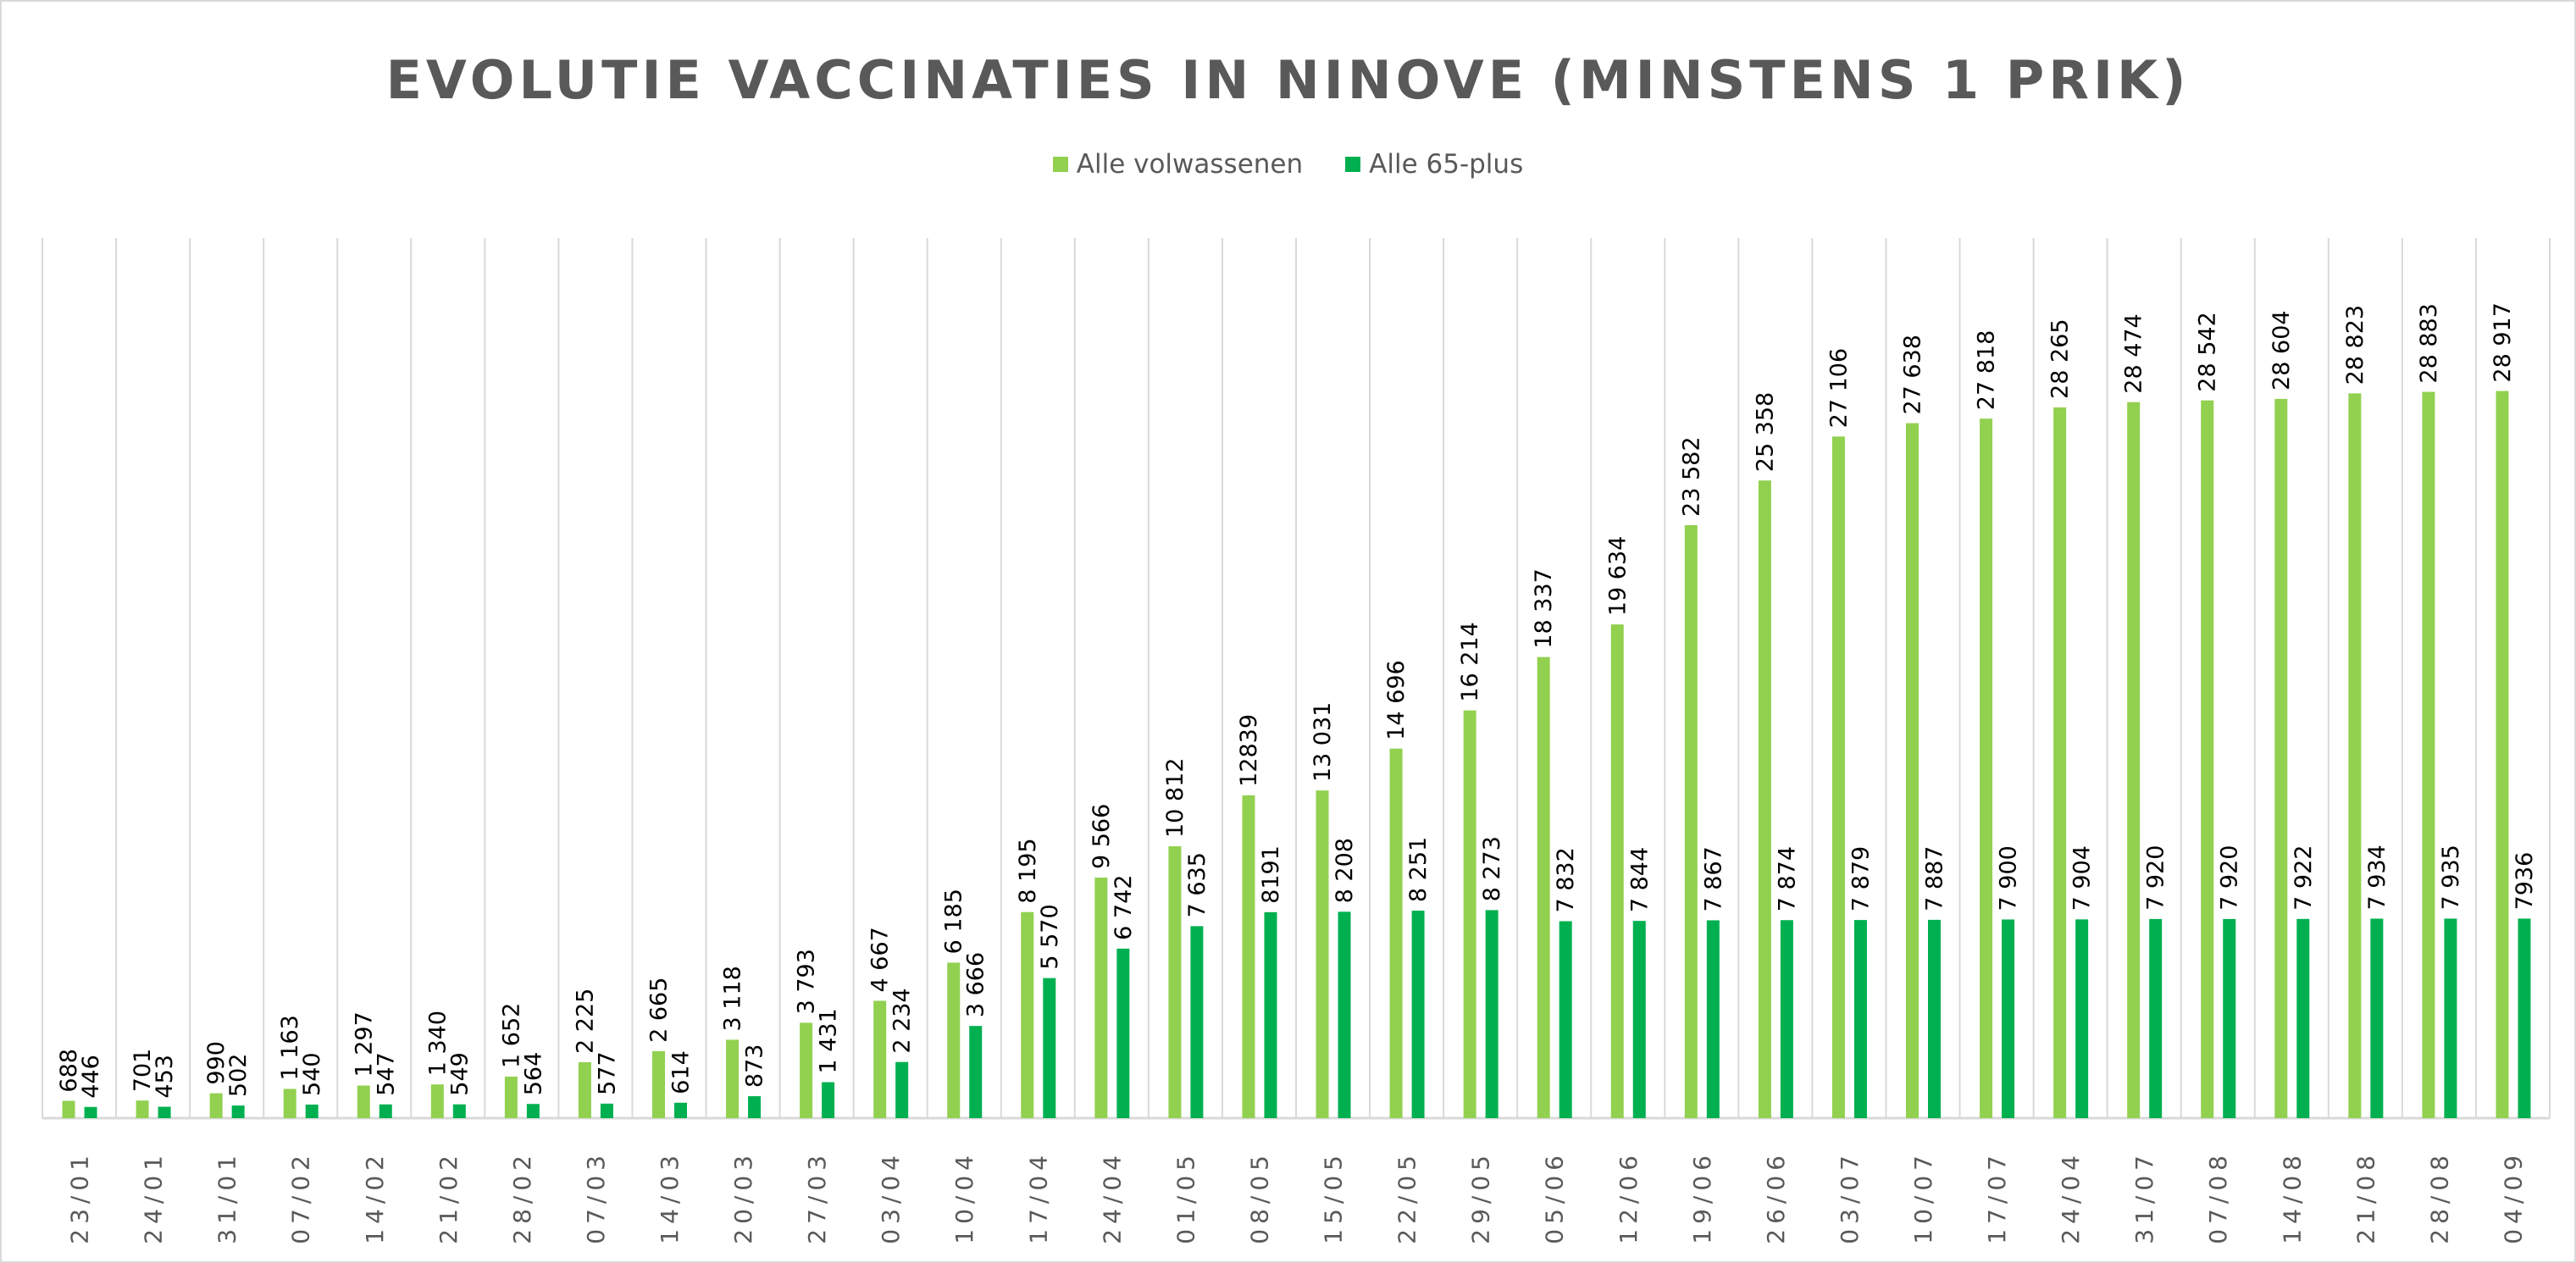 The width and height of the screenshot is (2576, 1263). What do you see at coordinates (1288, 164) in the screenshot?
I see `legend: Alle volwassenen Alle 65-plus` at bounding box center [1288, 164].